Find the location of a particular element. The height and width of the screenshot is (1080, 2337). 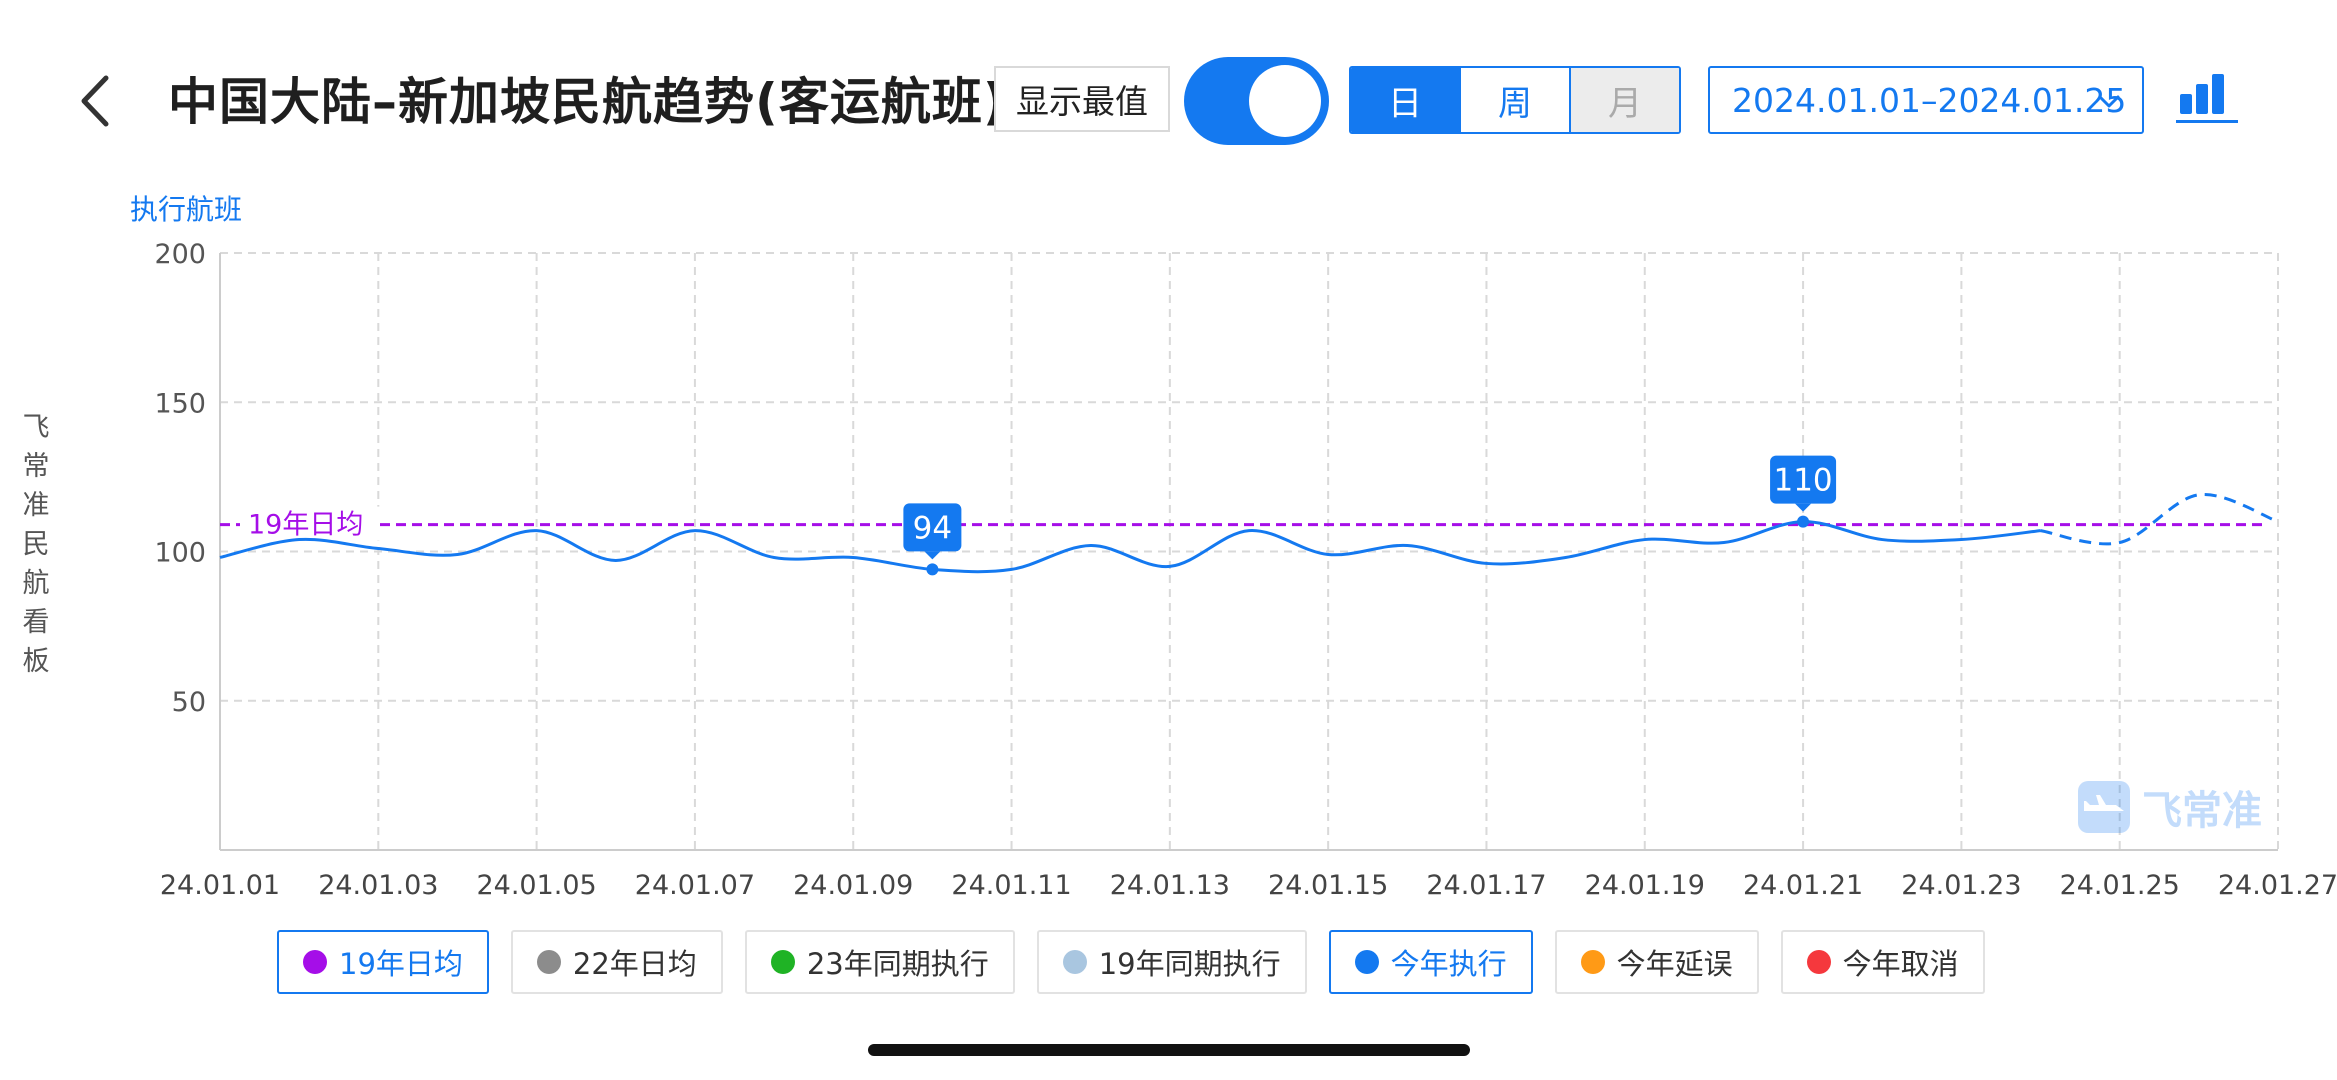

side-brand-label: 飞常准民航看板 is located at coordinates (36, 544).